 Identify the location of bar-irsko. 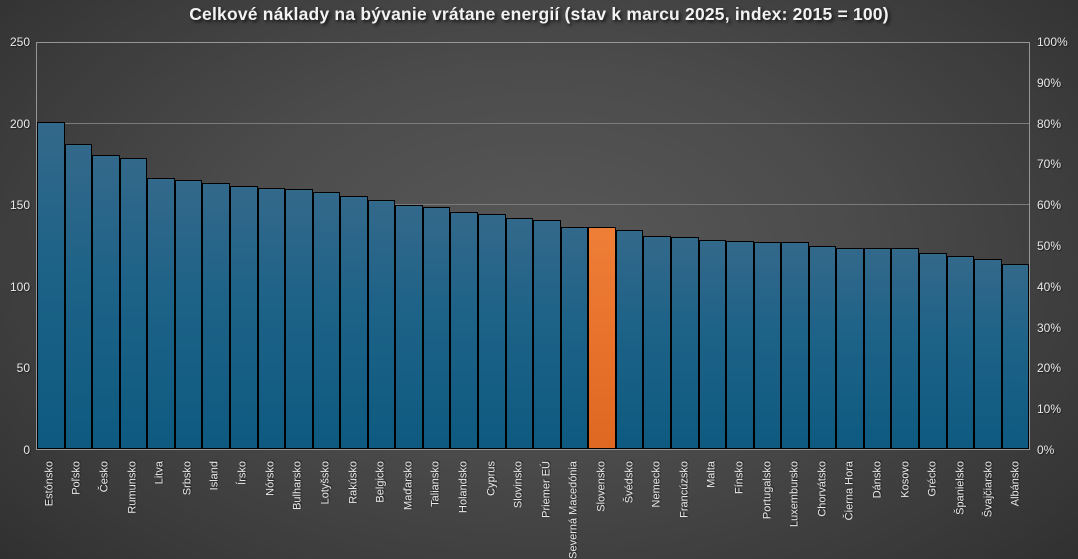
(243, 317).